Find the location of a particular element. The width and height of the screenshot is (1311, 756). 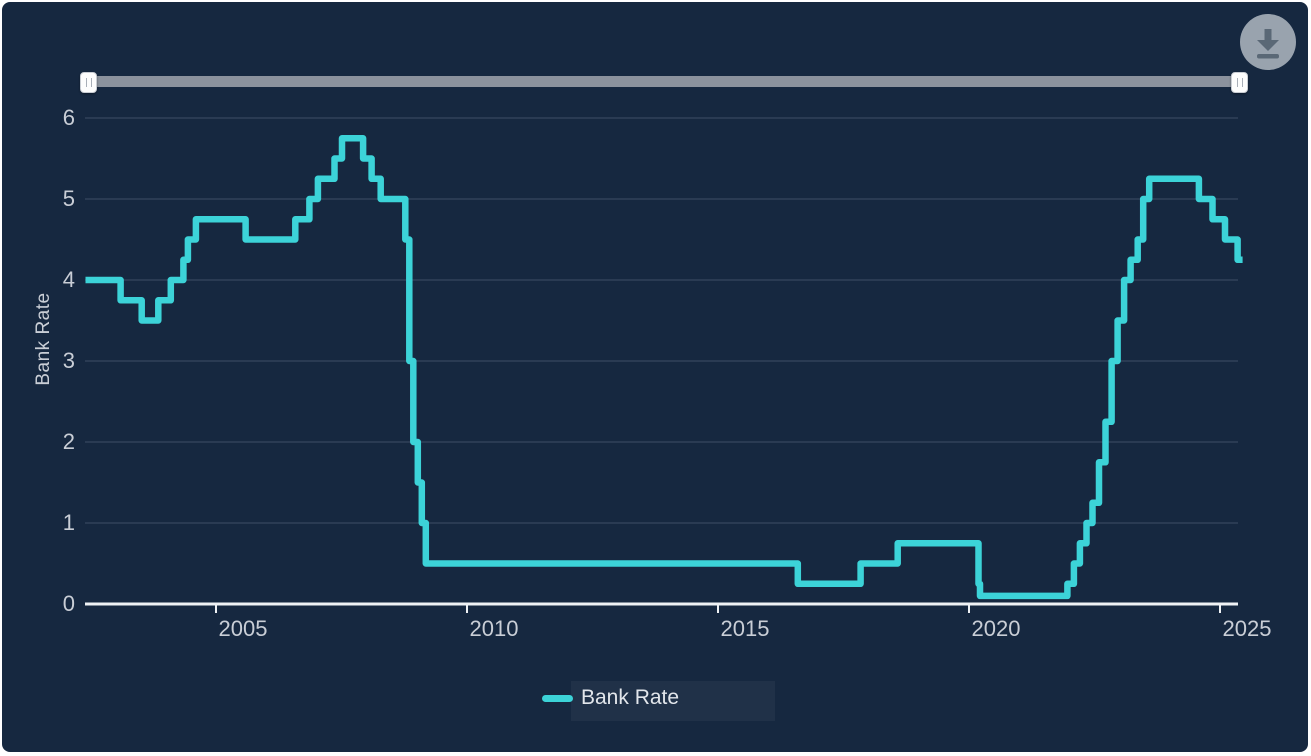

y-tick-label: 5 is located at coordinates (68, 198).